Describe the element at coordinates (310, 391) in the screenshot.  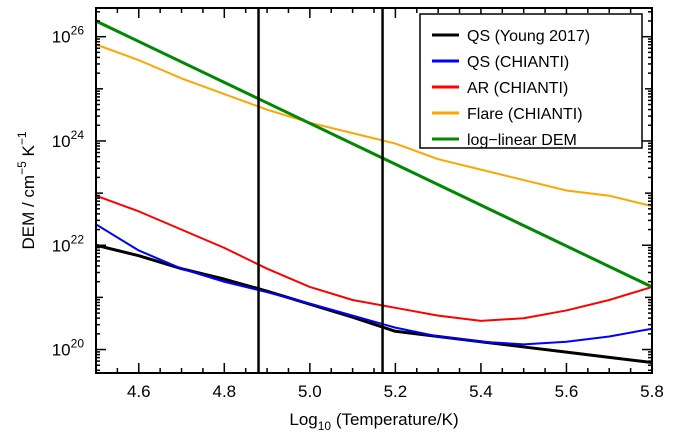
I see `x-tick-label: 5.0` at that location.